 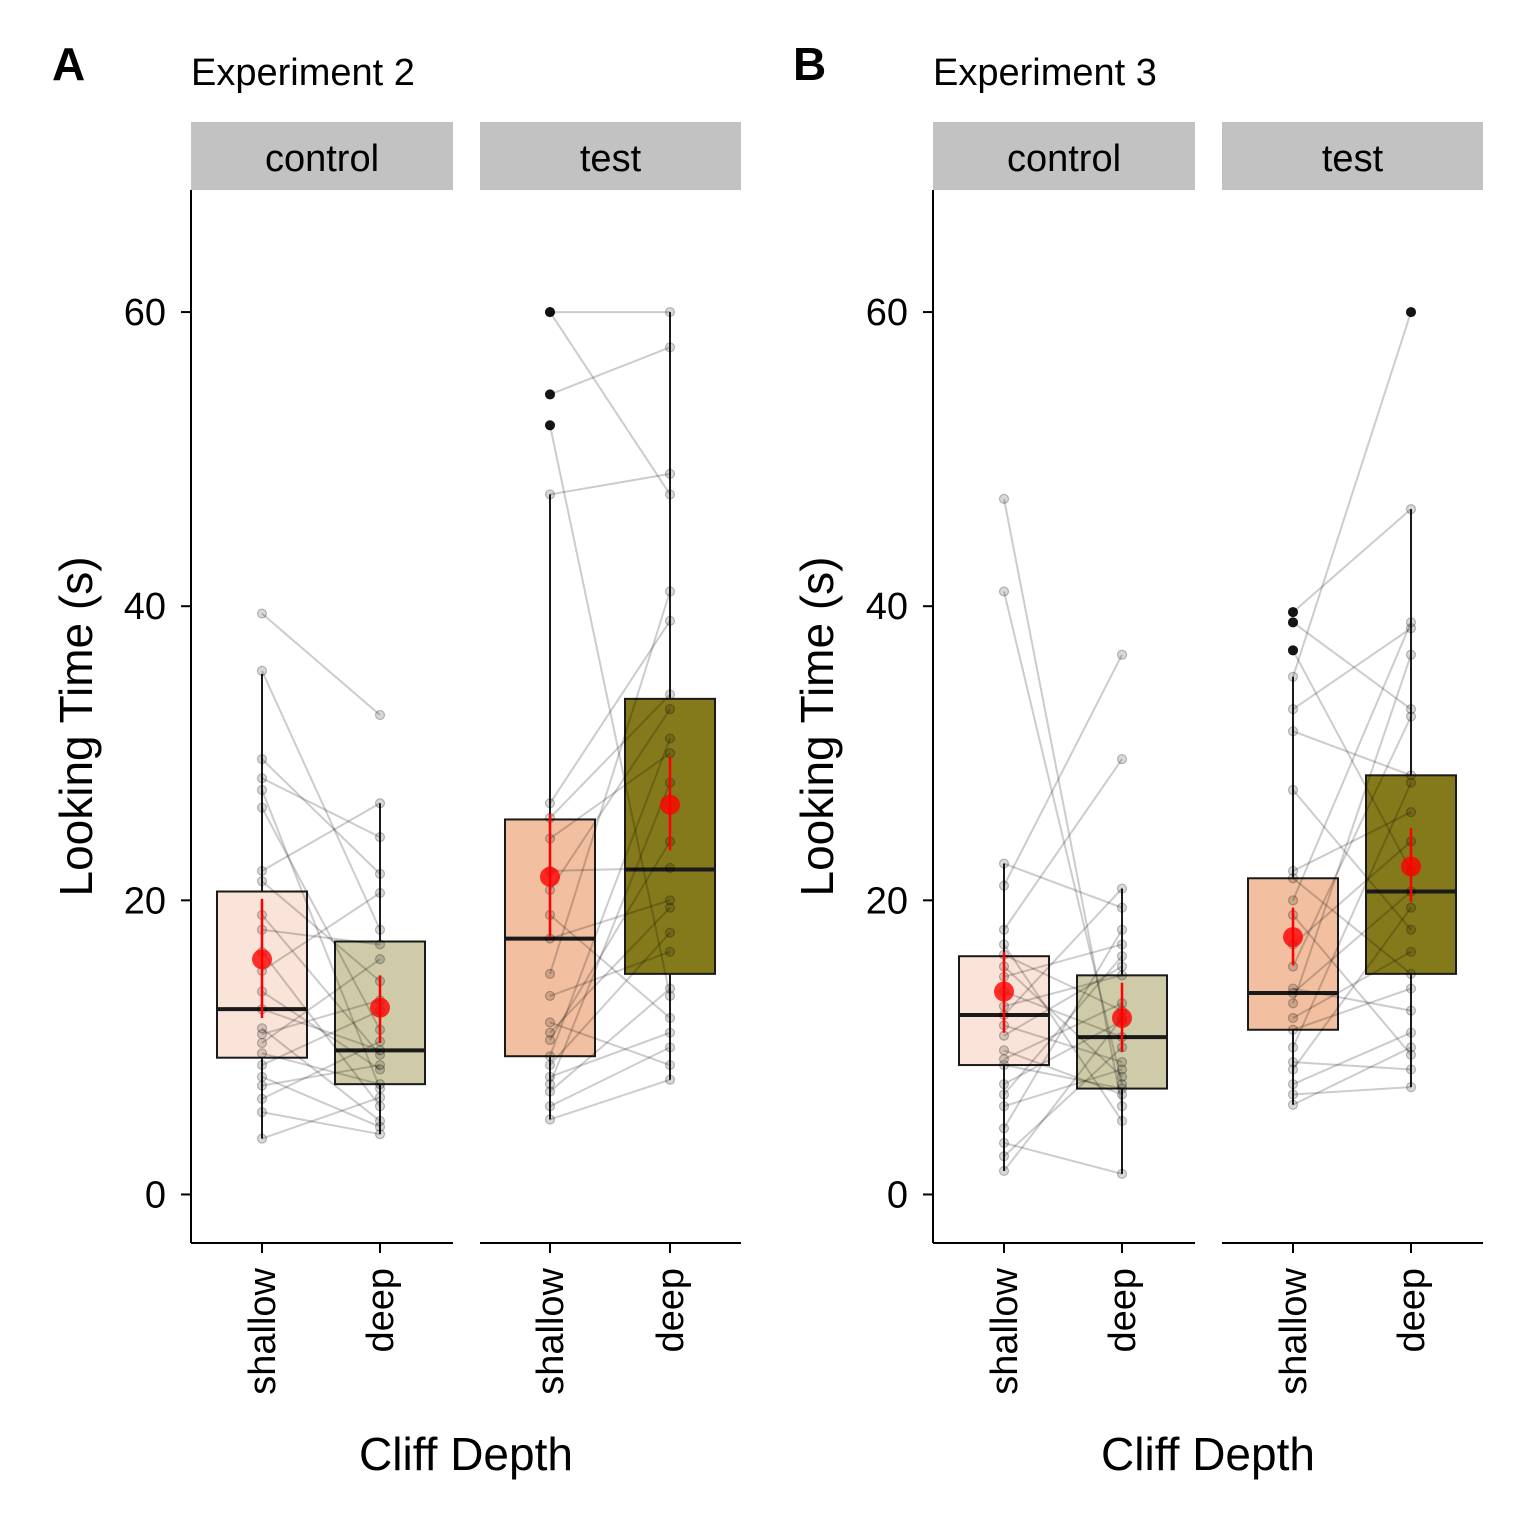 What do you see at coordinates (809, 64) in the screenshot?
I see `panel-letter: B` at bounding box center [809, 64].